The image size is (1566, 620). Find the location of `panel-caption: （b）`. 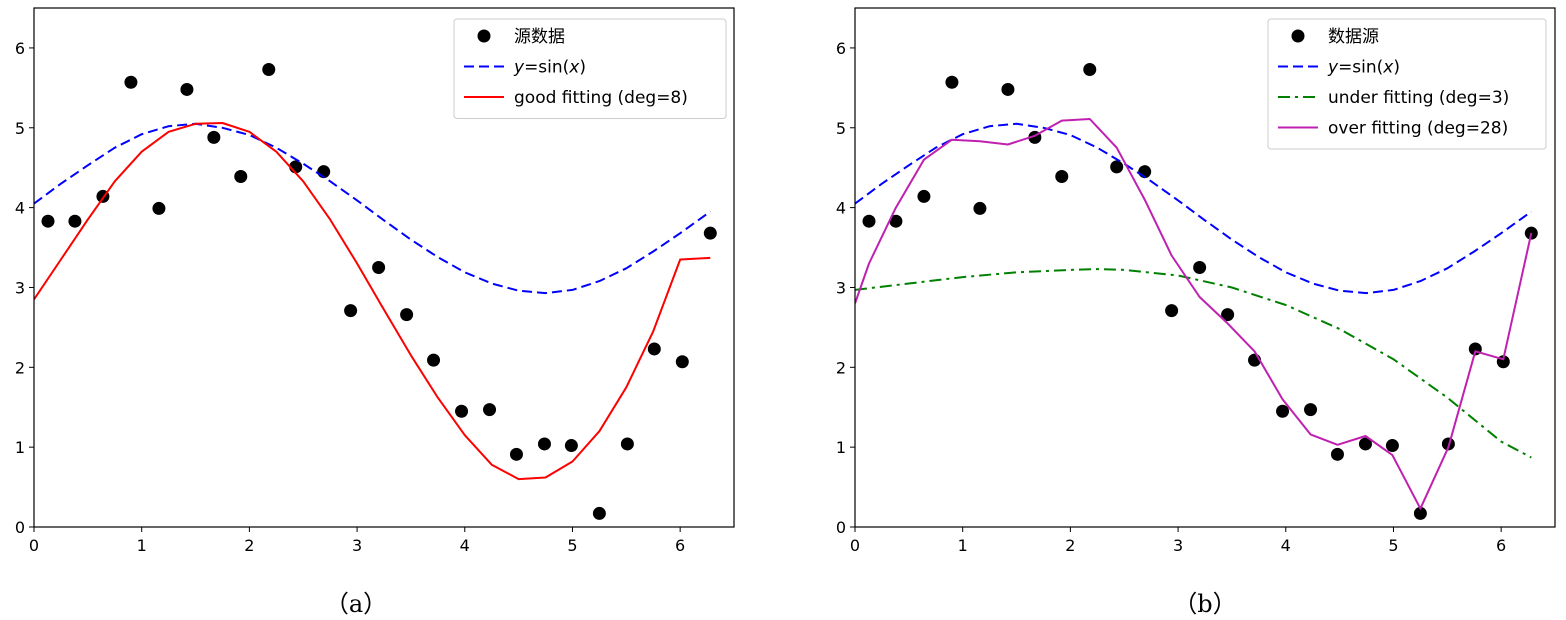

panel-caption: （b） is located at coordinates (1204, 604).